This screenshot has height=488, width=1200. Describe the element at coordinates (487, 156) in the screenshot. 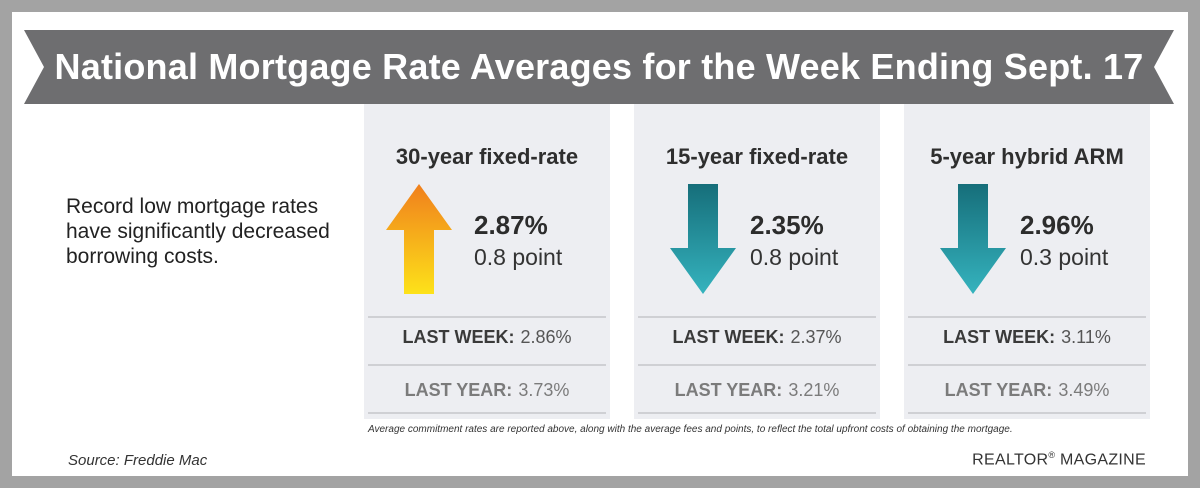

I see `card-title: 30-year fixed-rate` at that location.